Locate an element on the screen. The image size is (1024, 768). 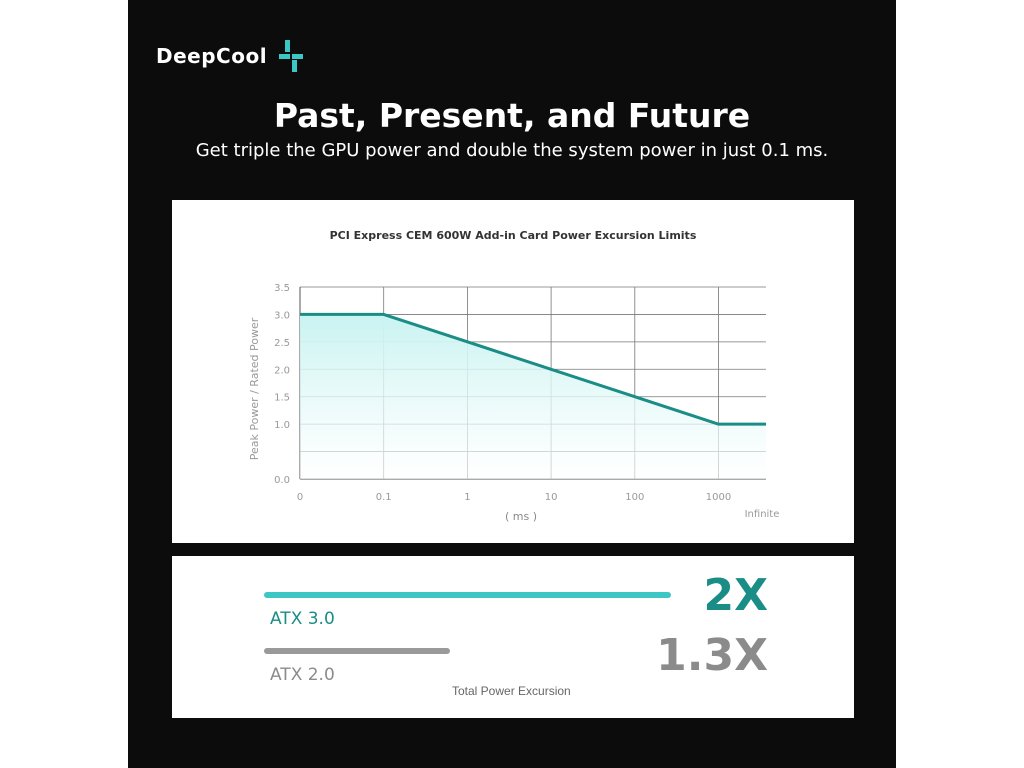
x-tick-label: 100 is located at coordinates (634, 497).